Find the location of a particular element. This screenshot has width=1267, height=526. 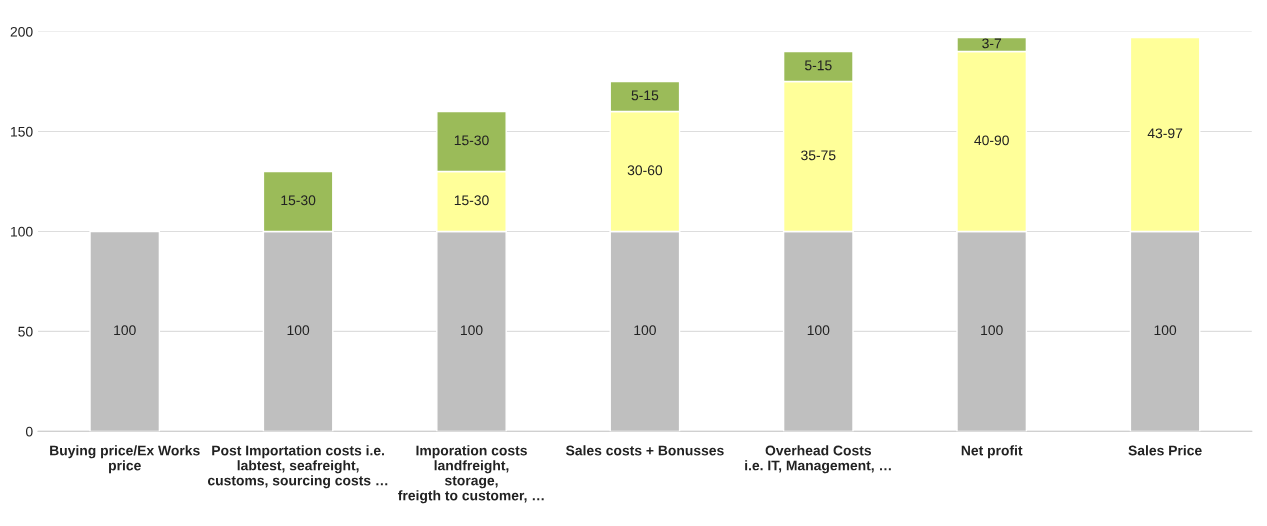

data-label: 43-97 is located at coordinates (1165, 133).